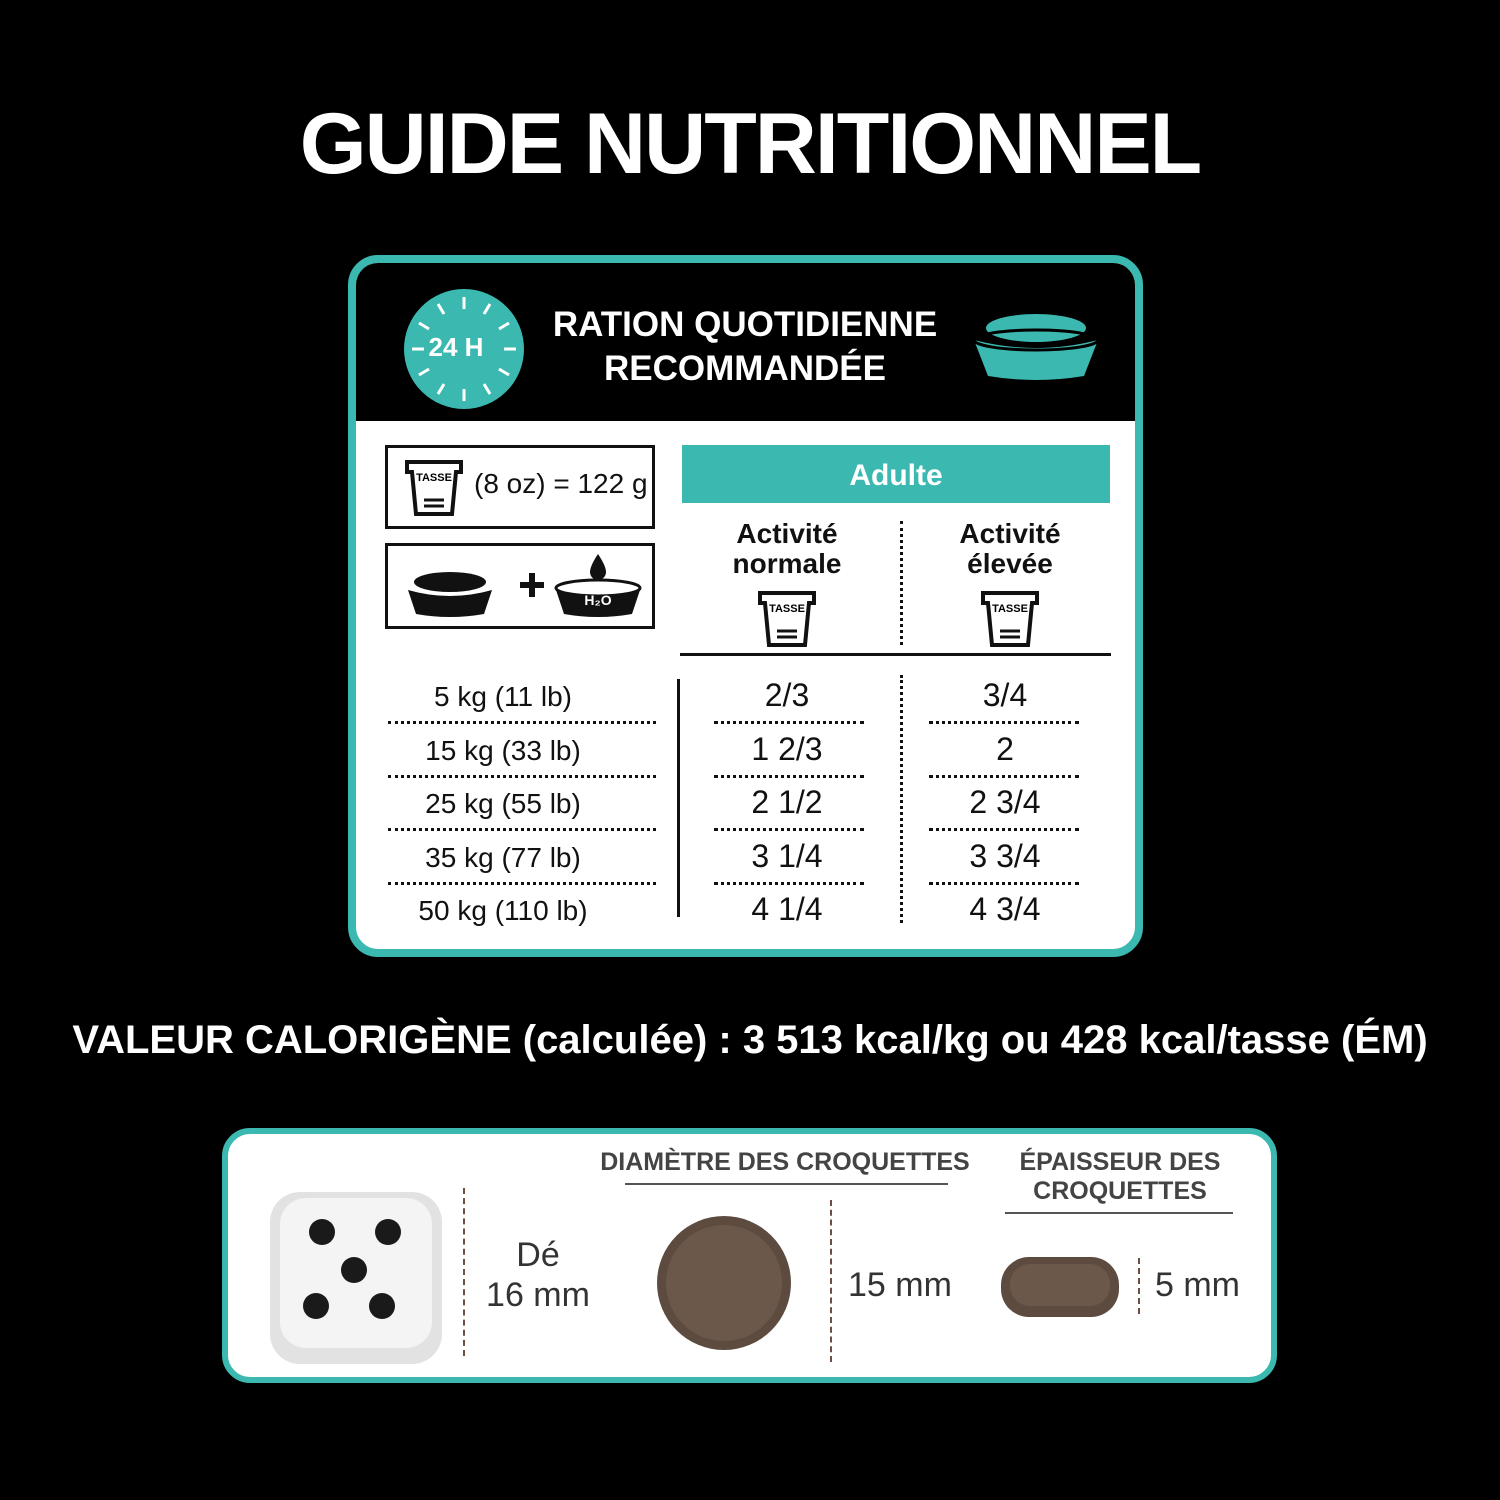  I want to click on heading-line: RECOMMANDÉE, so click(745, 368).